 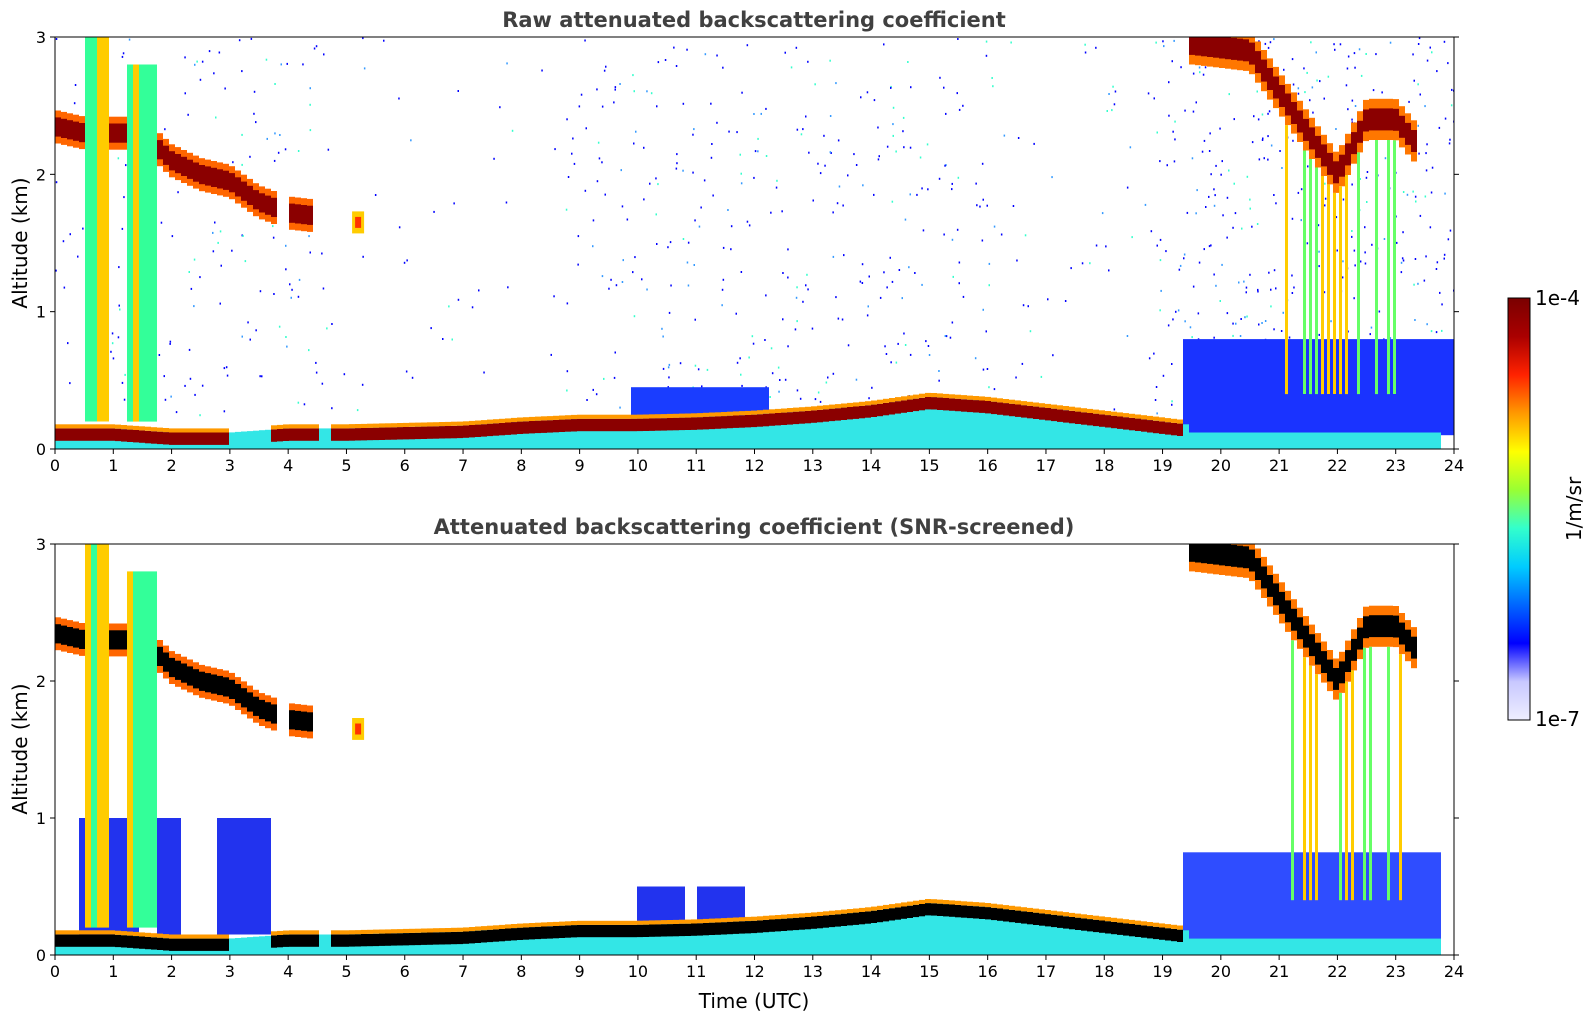 What do you see at coordinates (20, 748) in the screenshot?
I see `y-axis-label: Altitude (km)` at bounding box center [20, 748].